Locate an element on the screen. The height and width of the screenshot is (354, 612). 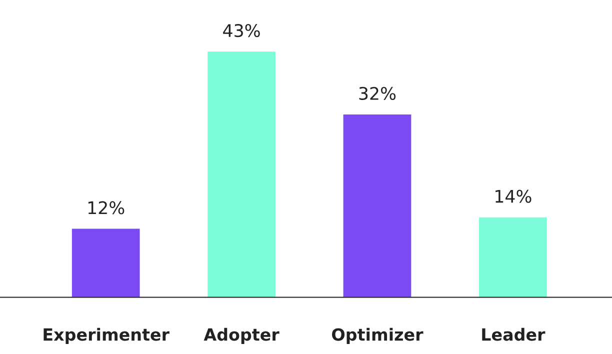
x-tick-label: Leader is located at coordinates (514, 334).